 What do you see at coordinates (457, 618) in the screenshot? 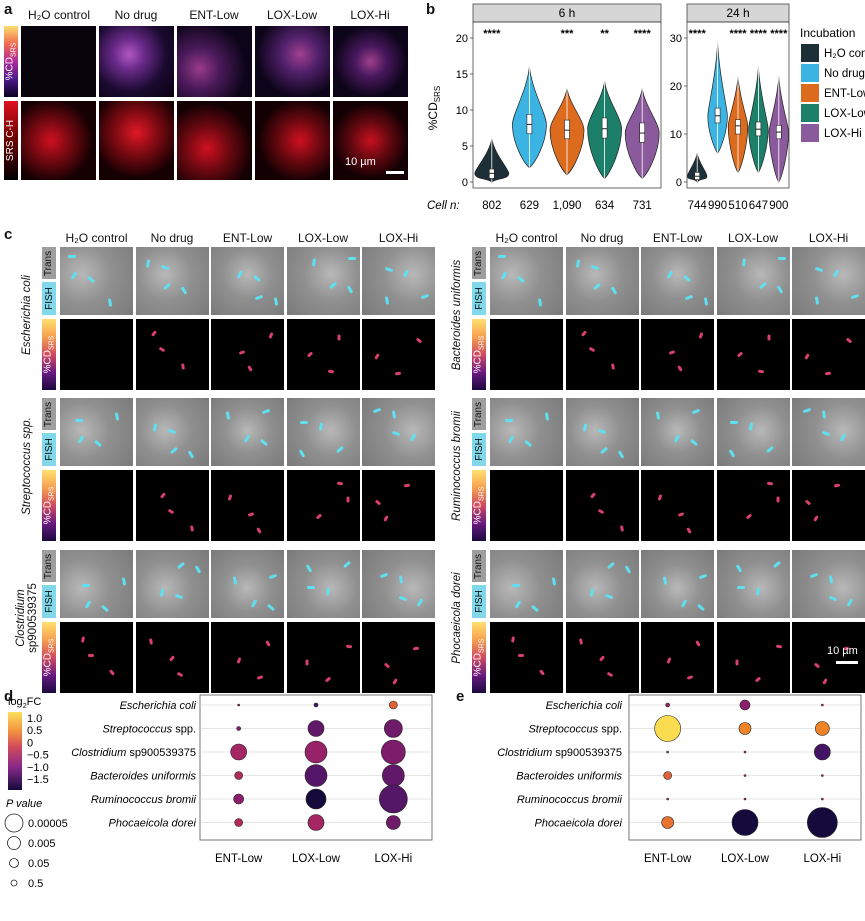
I see `species-label: Phocaeicola dorei` at bounding box center [457, 618].